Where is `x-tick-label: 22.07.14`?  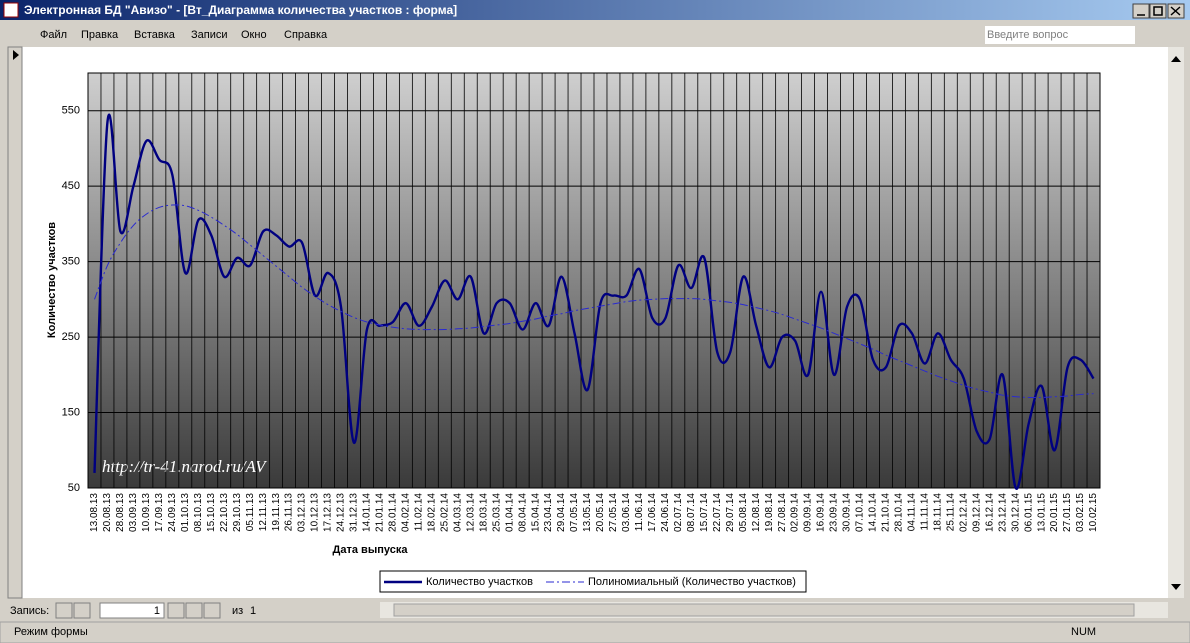 x-tick-label: 22.07.14 is located at coordinates (717, 512).